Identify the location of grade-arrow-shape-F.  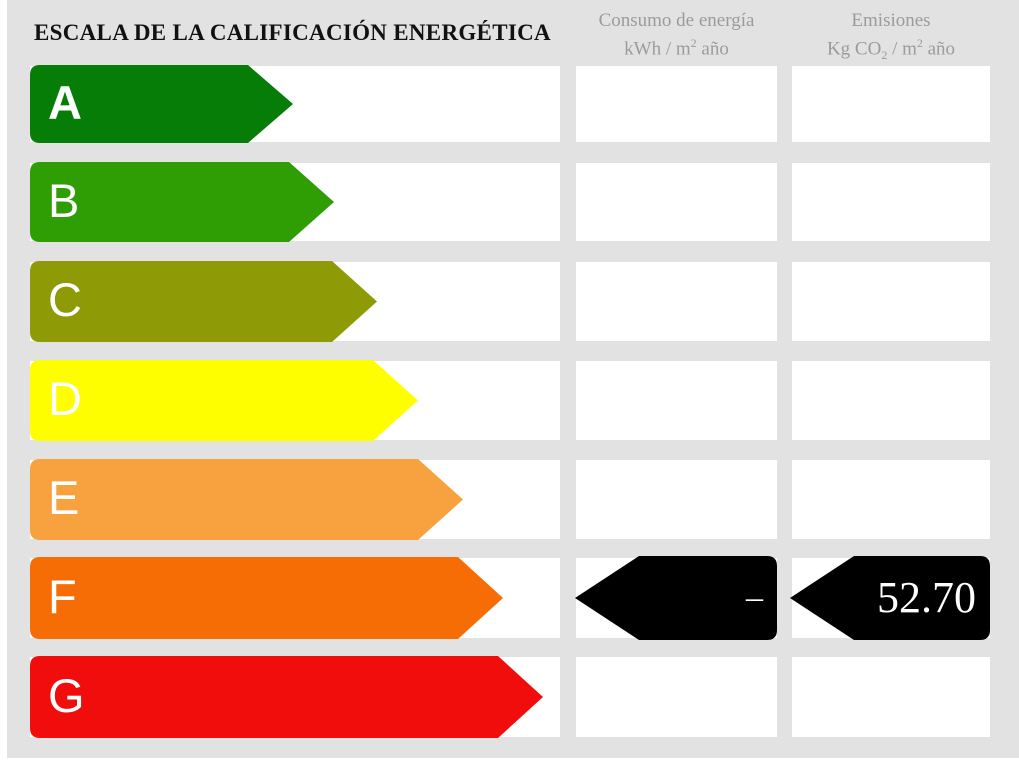
(266, 598).